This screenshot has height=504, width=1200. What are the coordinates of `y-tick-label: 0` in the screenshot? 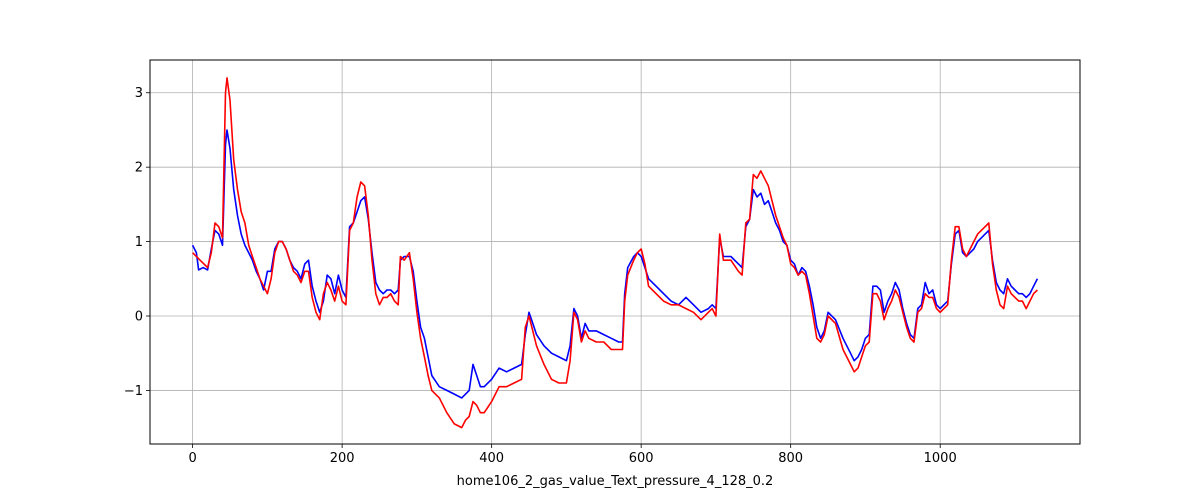 It's located at (139, 317).